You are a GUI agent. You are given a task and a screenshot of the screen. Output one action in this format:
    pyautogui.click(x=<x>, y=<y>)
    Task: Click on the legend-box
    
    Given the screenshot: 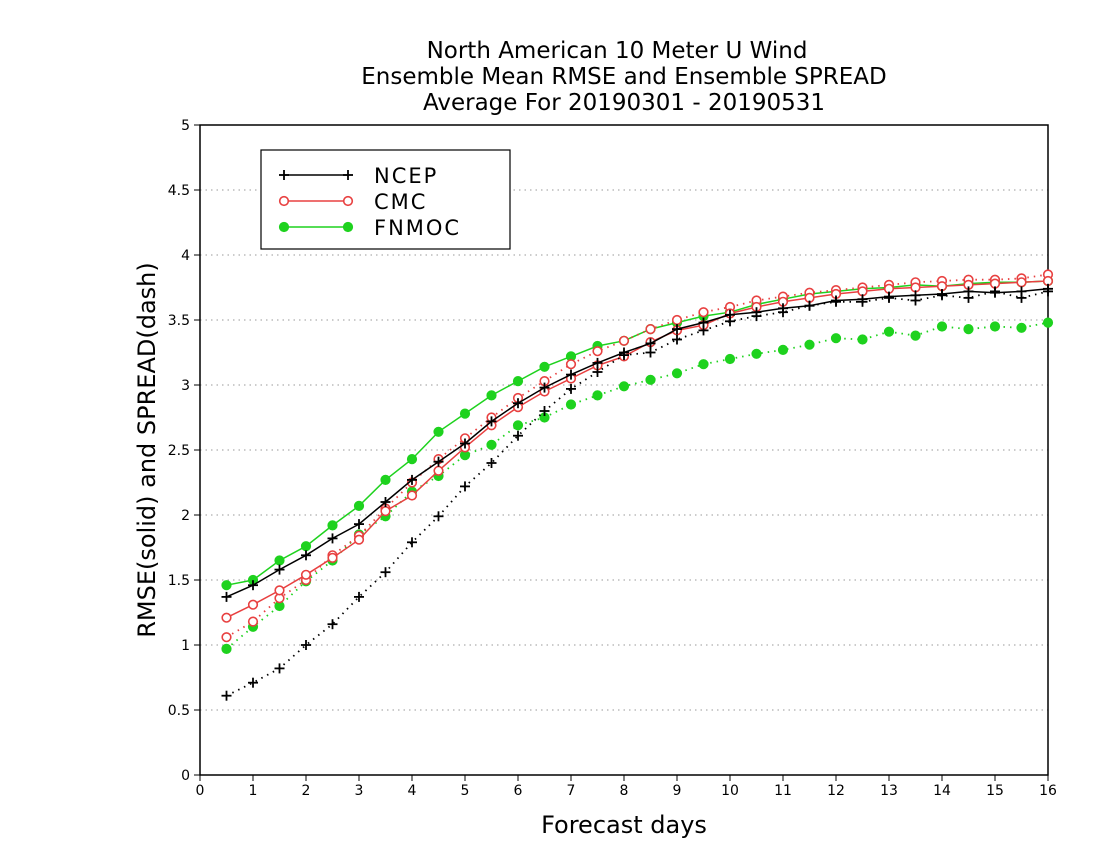 What is the action you would take?
    pyautogui.click(x=385, y=199)
    